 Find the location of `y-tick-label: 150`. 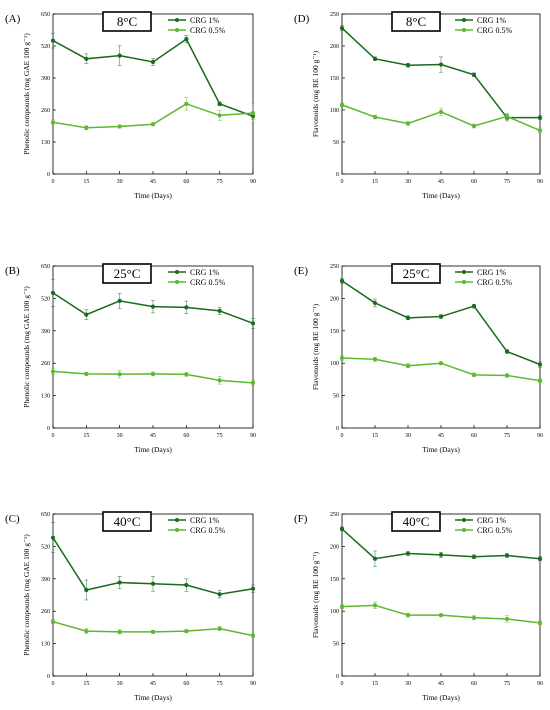

y-tick-label: 150 is located at coordinates (334, 580).